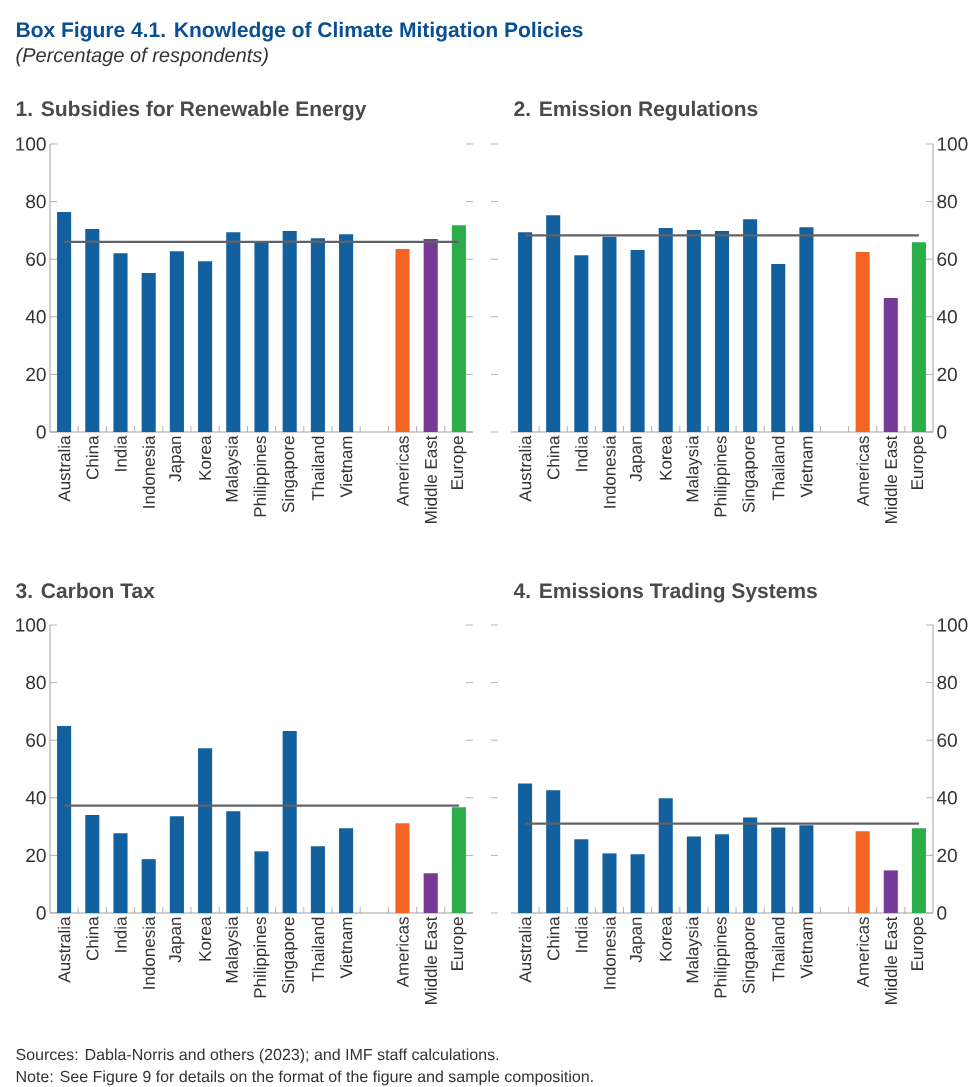  I want to click on text: Box Figure 4.1. Knowledge of Climate Mitigation Policies, so click(299, 31).